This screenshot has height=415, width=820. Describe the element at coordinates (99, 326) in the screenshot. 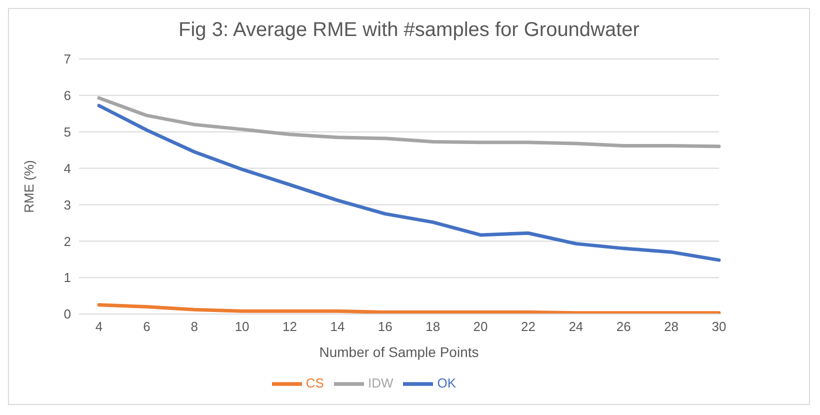

I see `x-tick-label: 4` at that location.